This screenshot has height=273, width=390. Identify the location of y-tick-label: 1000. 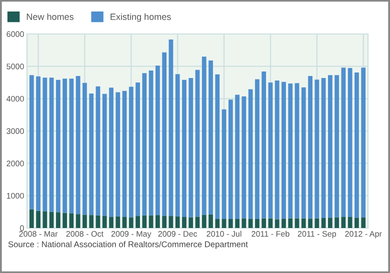
(15, 195).